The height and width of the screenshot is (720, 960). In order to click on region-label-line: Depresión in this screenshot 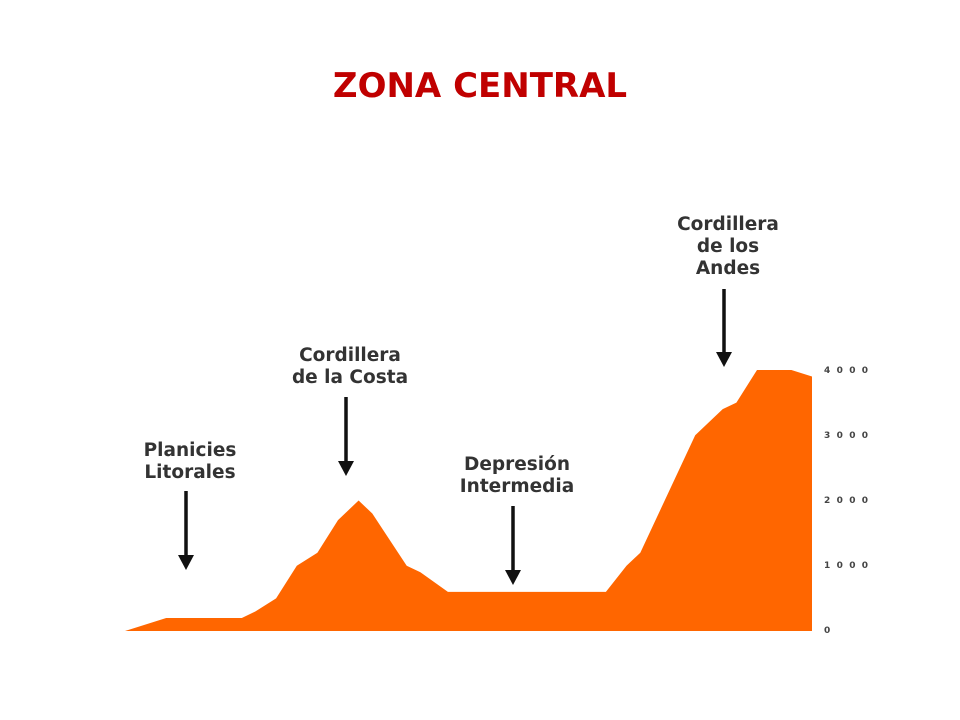, I will do `click(517, 464)`.